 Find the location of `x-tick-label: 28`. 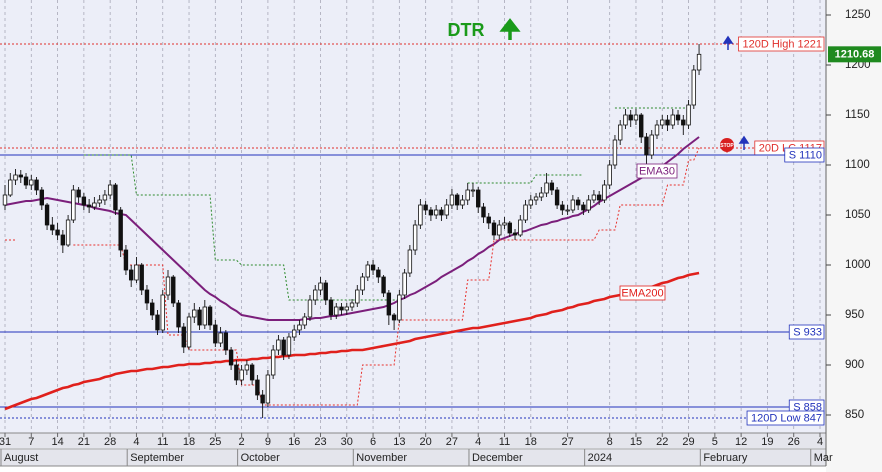

x-tick-label: 28 is located at coordinates (110, 442).